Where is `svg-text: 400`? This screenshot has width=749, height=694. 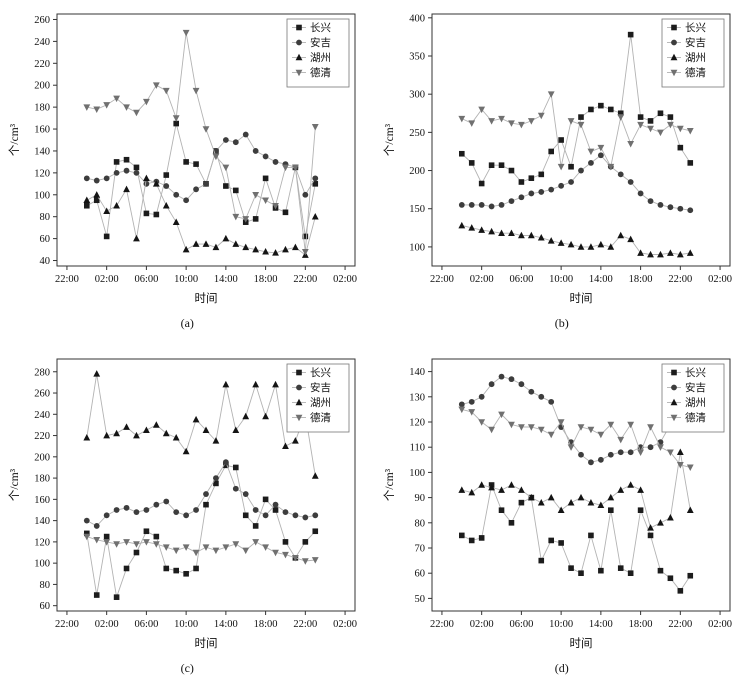
svg-text: 400 is located at coordinates (417, 18).